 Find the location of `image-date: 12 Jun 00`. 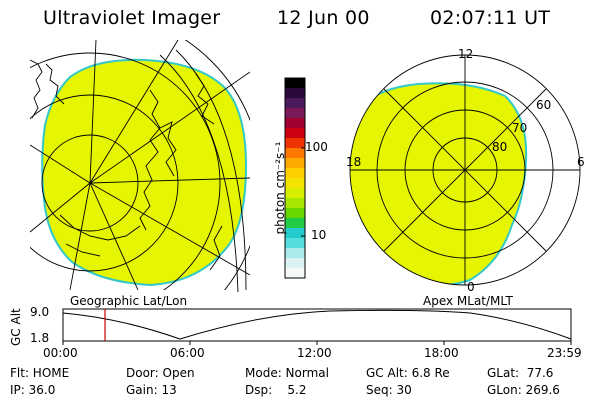

image-date: 12 Jun 00 is located at coordinates (323, 18).